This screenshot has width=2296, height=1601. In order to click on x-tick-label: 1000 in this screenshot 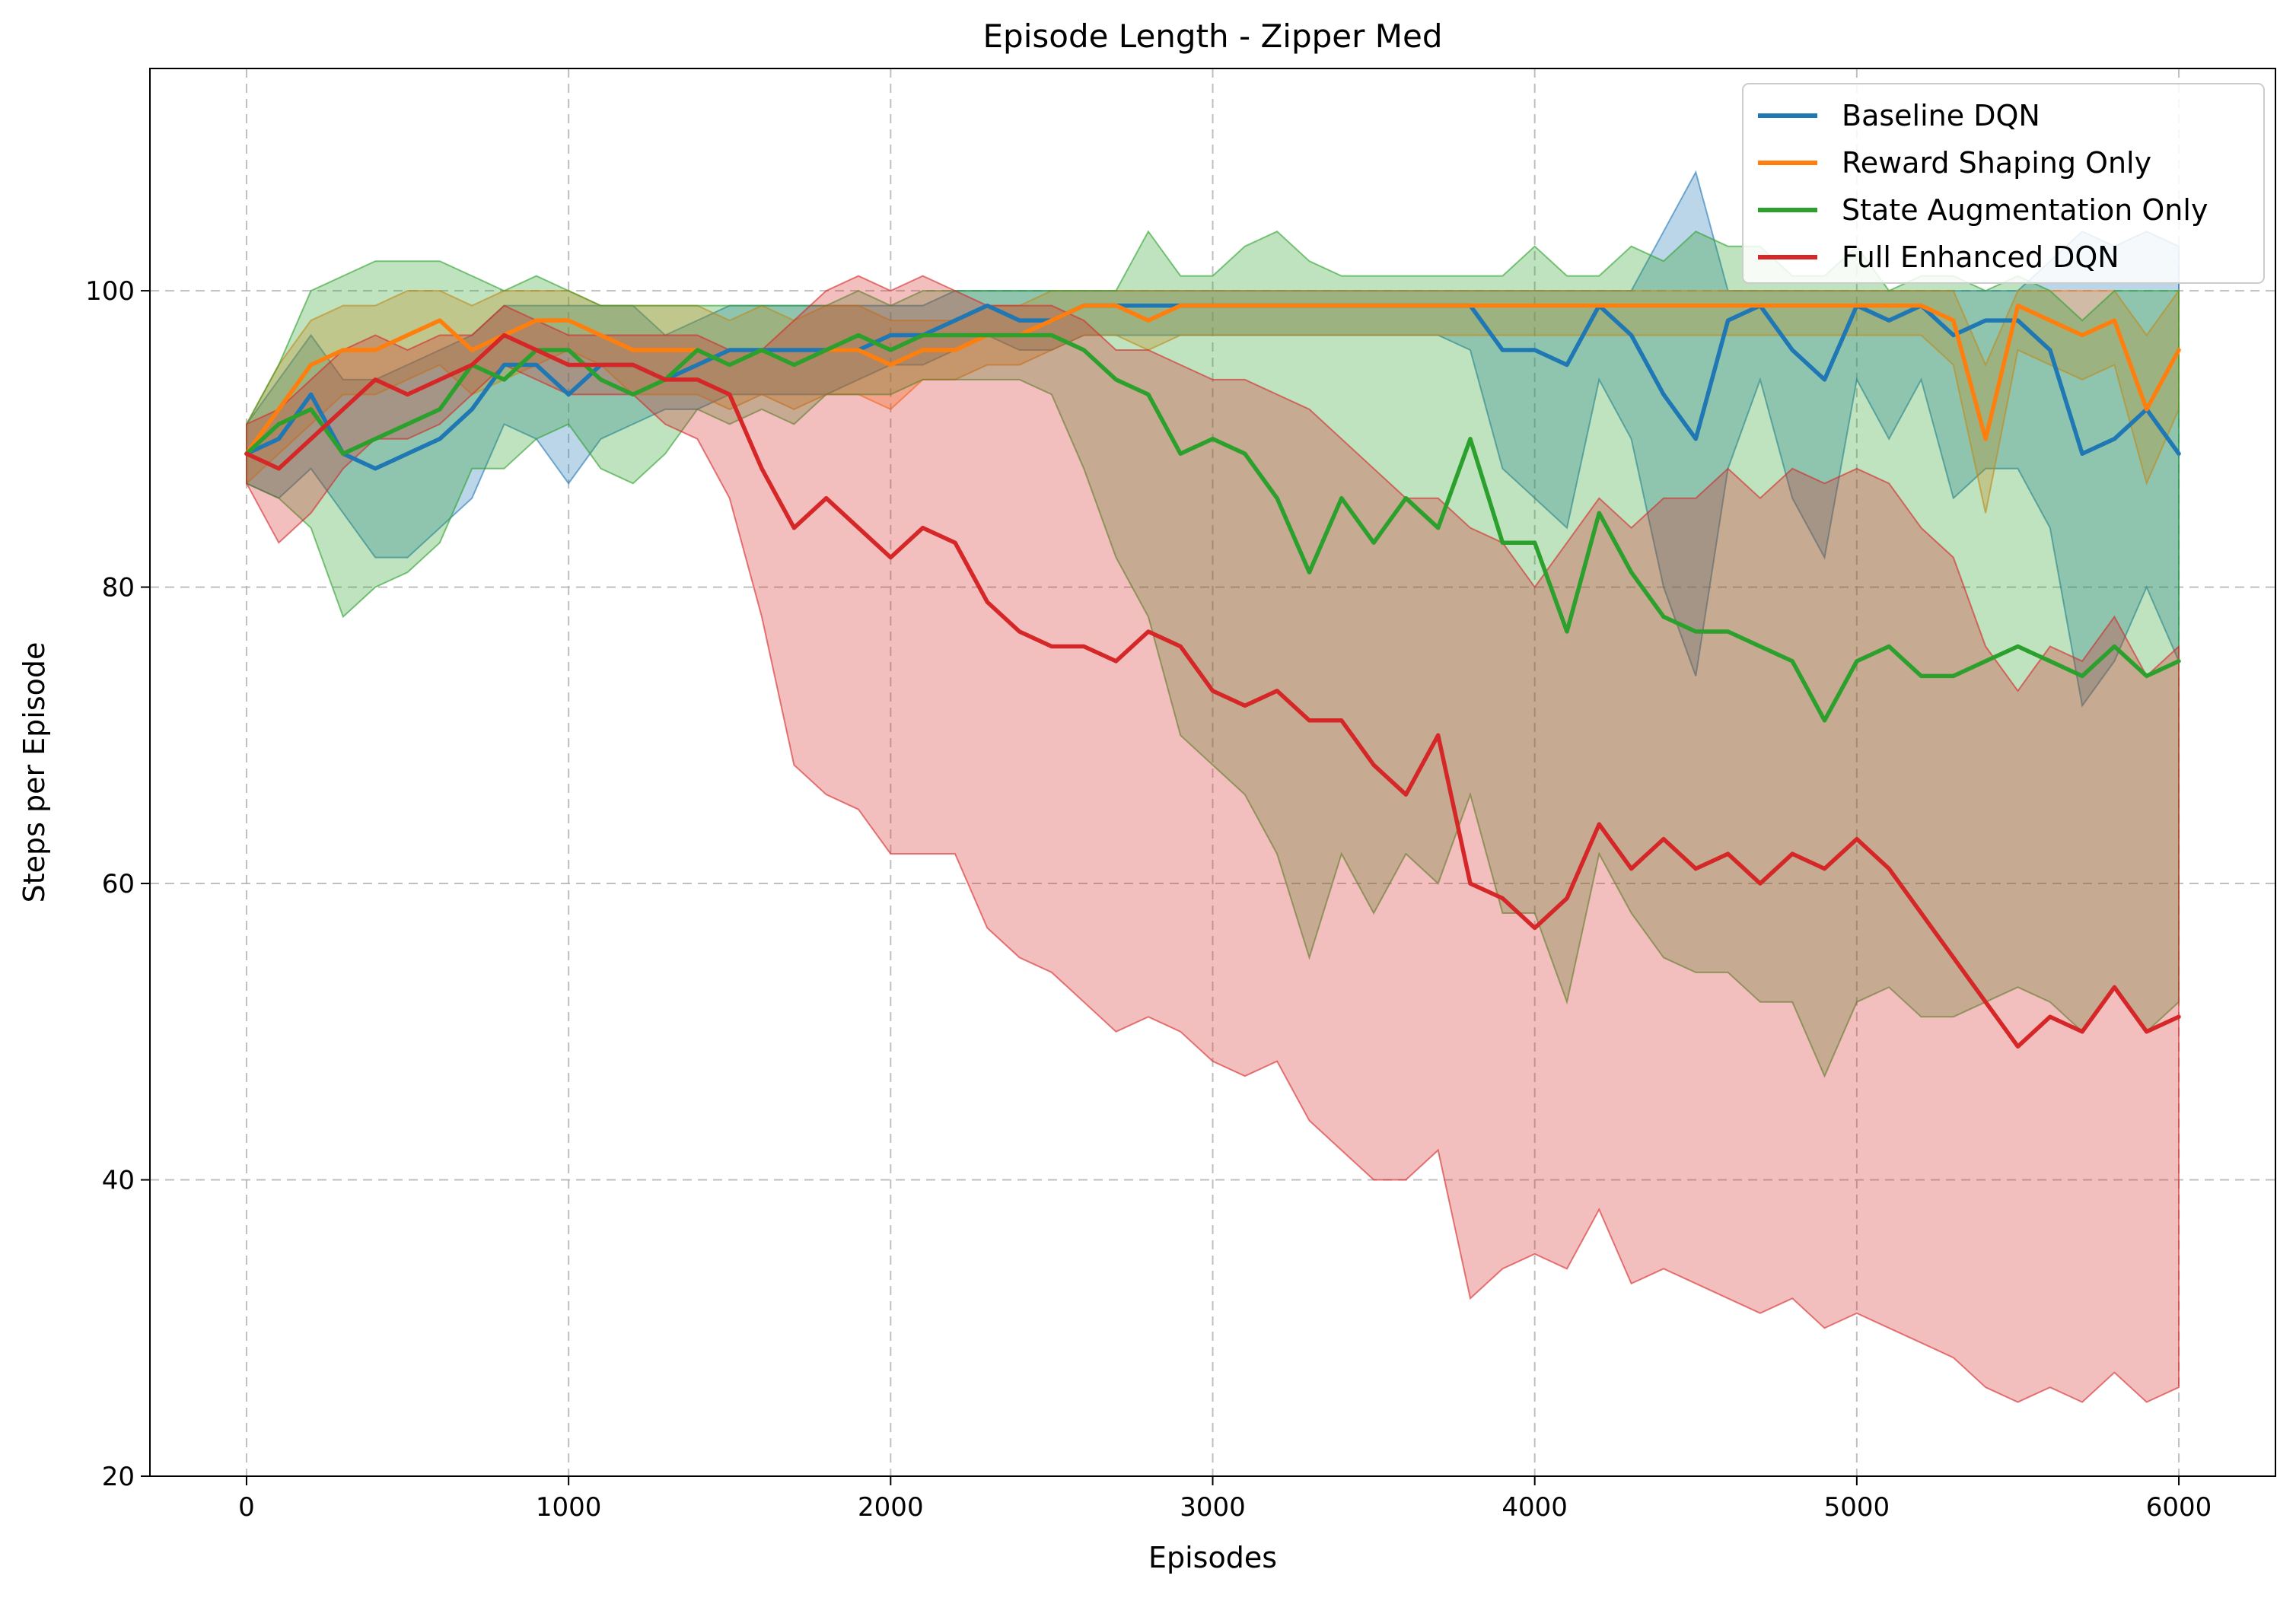, I will do `click(569, 1507)`.